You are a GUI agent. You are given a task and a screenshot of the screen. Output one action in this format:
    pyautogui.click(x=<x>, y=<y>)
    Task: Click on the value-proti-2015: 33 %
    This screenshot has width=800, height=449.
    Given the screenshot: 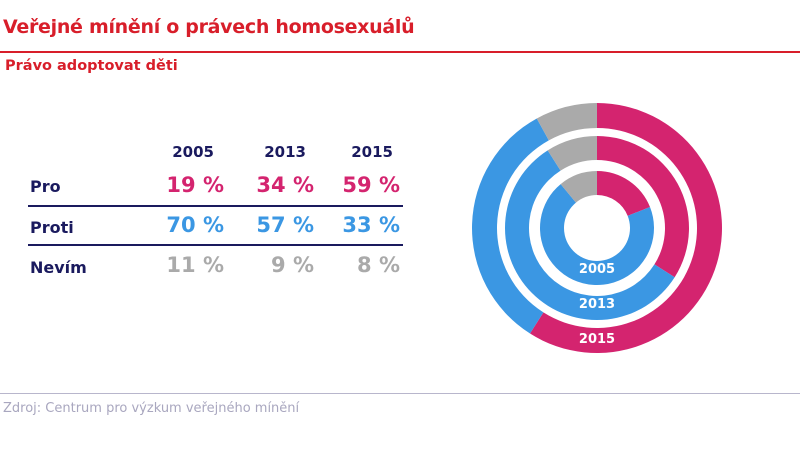 What is the action you would take?
    pyautogui.click(x=371, y=225)
    